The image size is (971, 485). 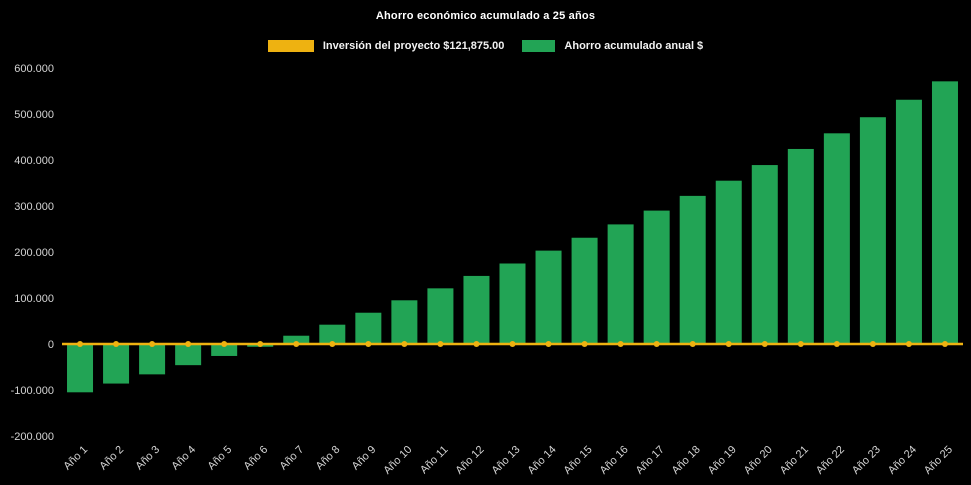 I want to click on x-tick-label: Año 15, so click(x=578, y=460).